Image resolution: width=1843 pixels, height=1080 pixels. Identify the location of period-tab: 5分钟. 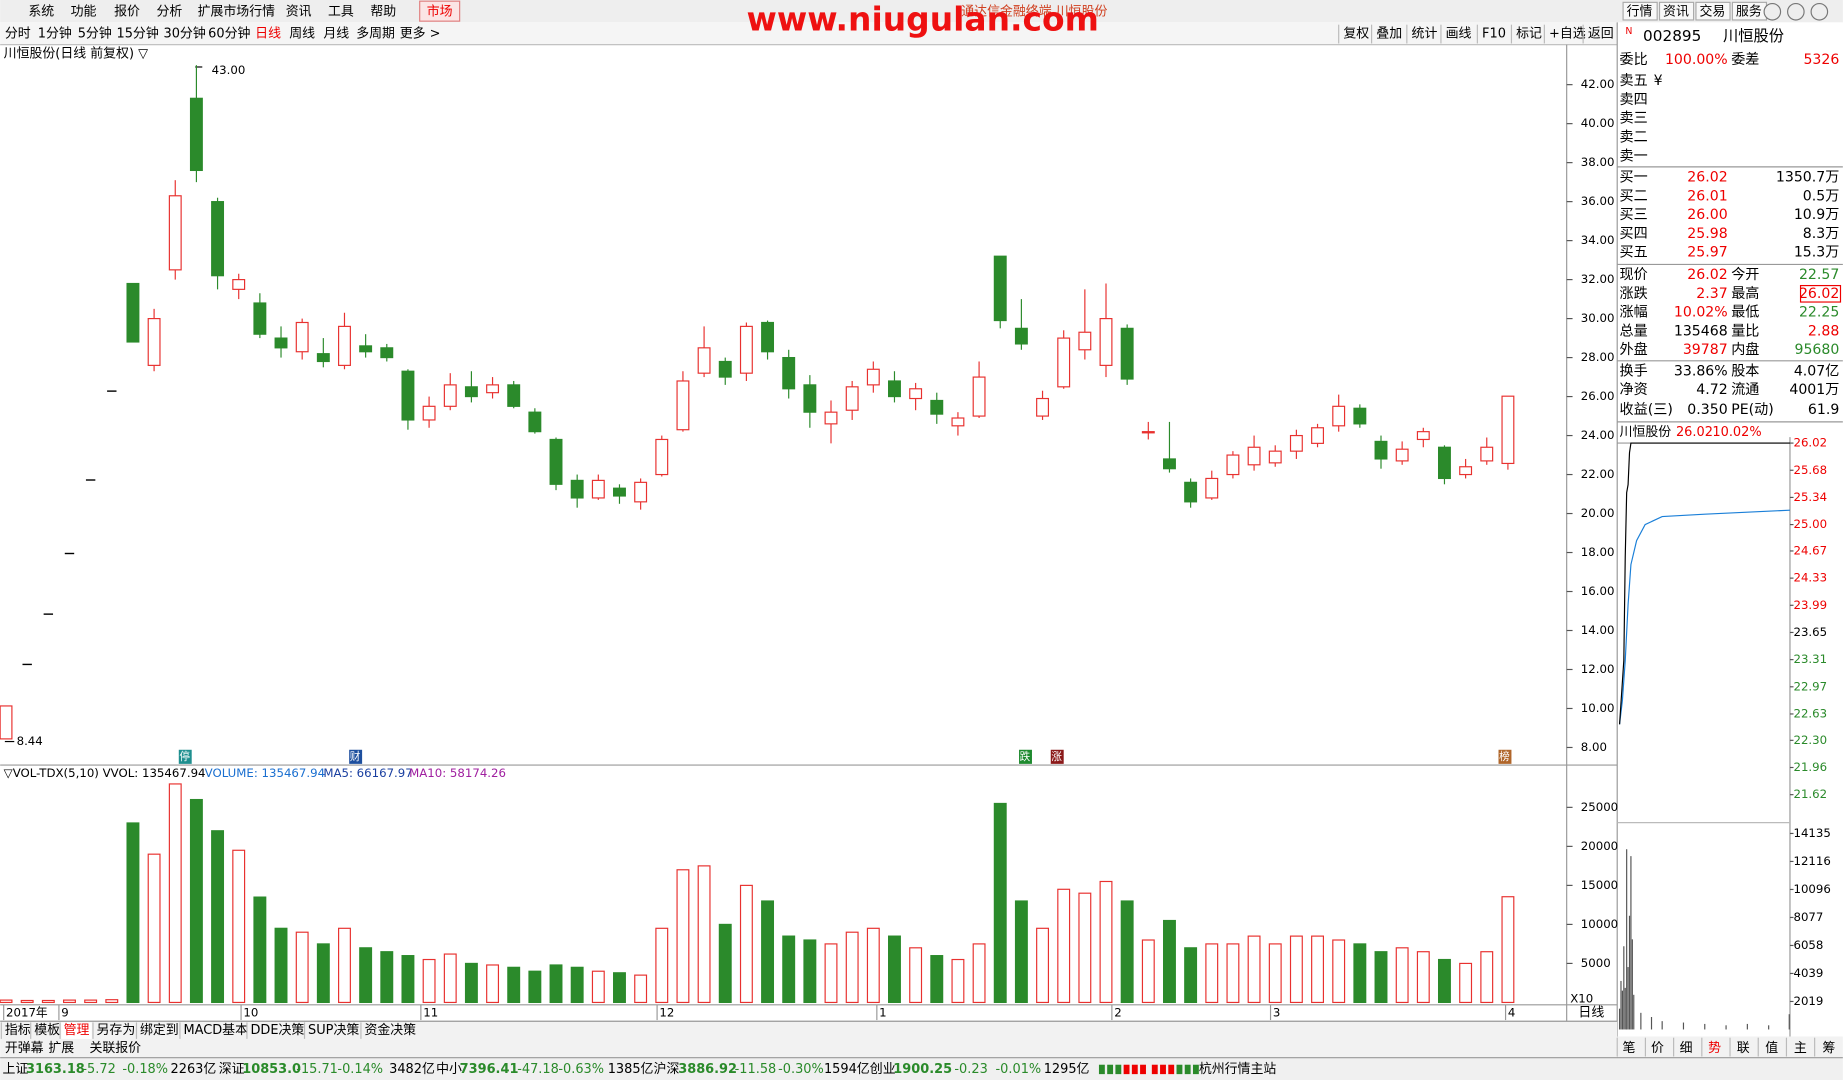
(95, 34).